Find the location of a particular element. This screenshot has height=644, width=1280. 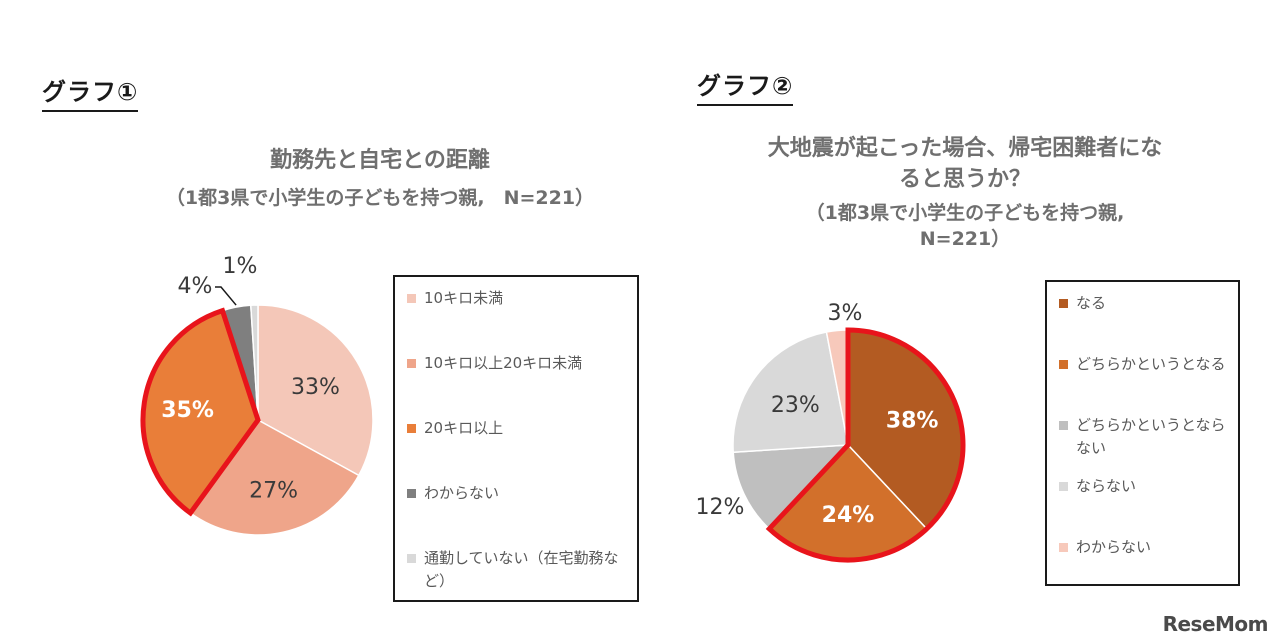

data-label-1: 33% is located at coordinates (315, 387).